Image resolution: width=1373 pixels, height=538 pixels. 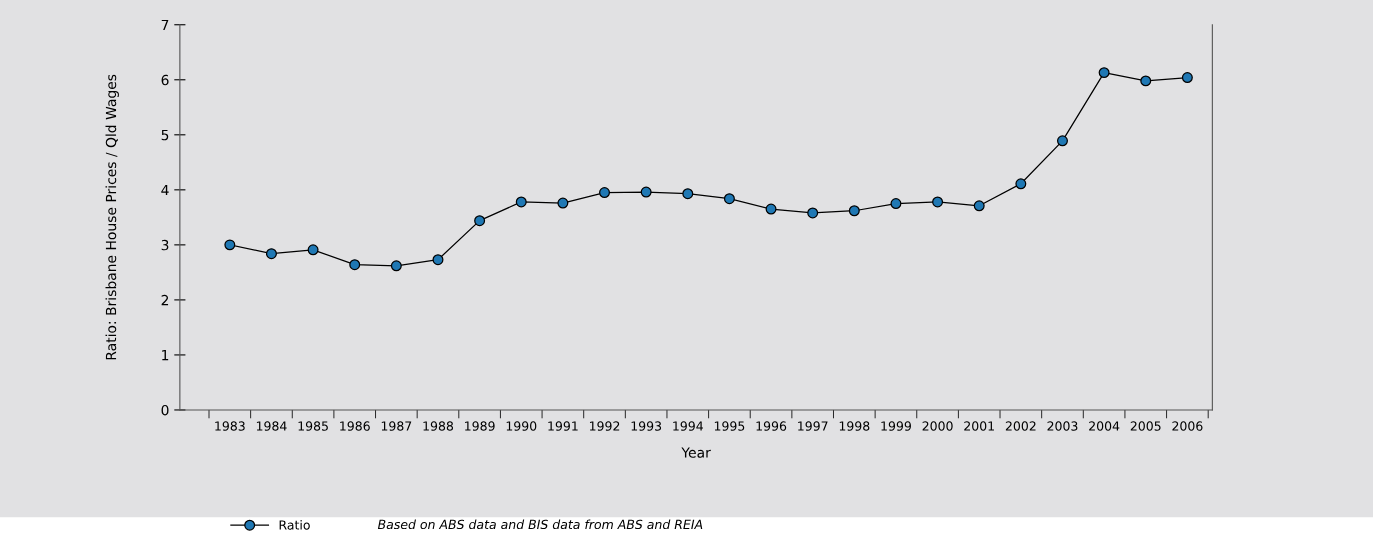 What do you see at coordinates (165, 25) in the screenshot?
I see `y-tick-label: 7` at bounding box center [165, 25].